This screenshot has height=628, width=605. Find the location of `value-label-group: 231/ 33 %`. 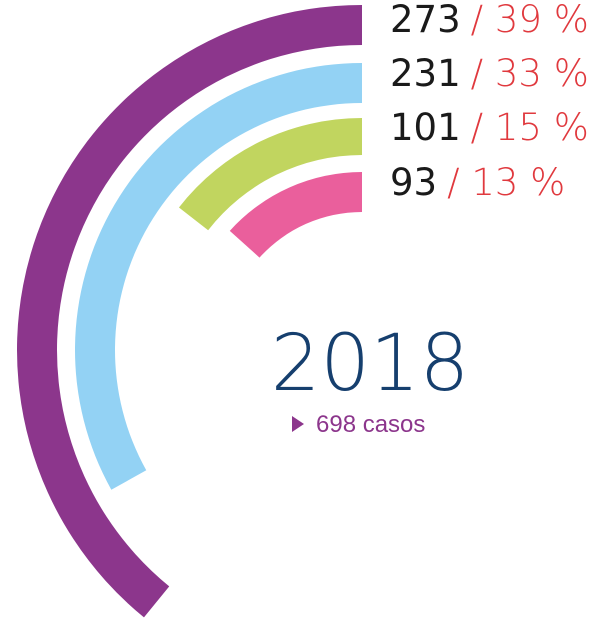

value-label-group: 231/ 33 % is located at coordinates (489, 73).